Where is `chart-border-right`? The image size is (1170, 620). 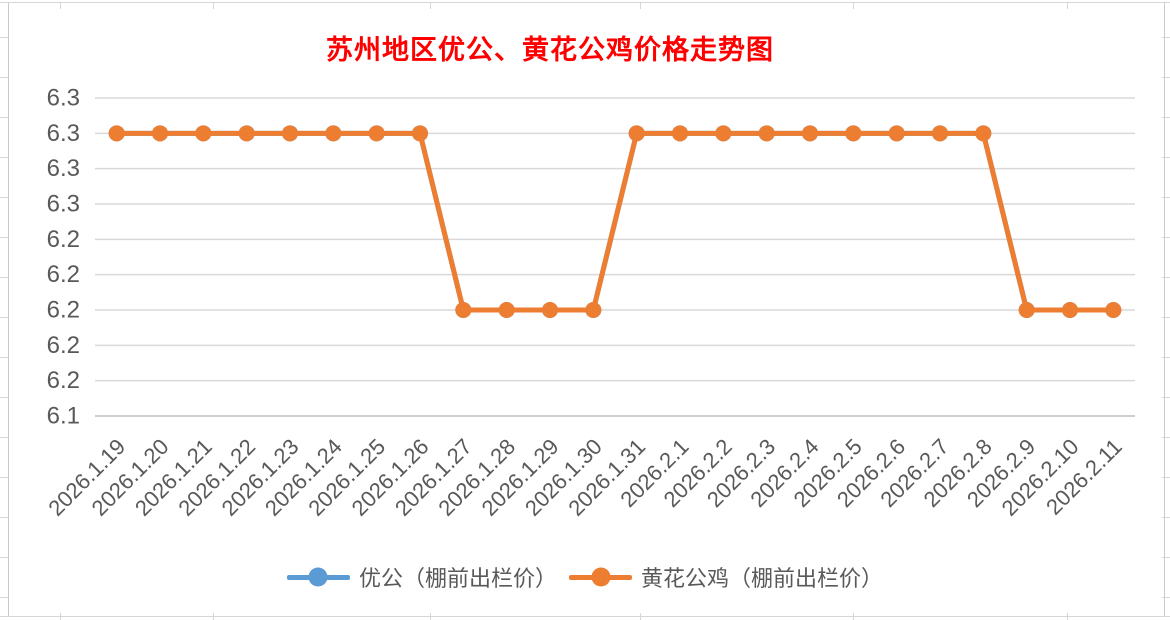
chart-border-right is located at coordinates (1164, 309).